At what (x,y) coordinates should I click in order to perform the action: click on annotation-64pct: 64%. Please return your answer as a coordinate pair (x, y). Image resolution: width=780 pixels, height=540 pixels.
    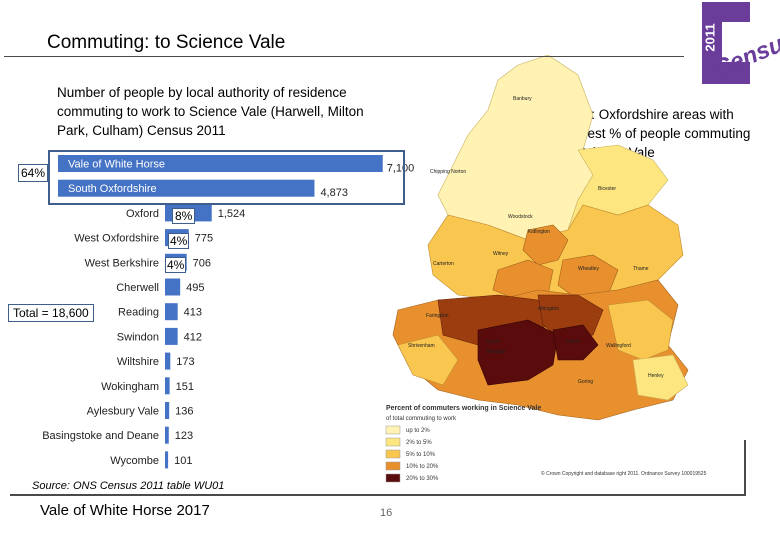
    Looking at the image, I should click on (33, 173).